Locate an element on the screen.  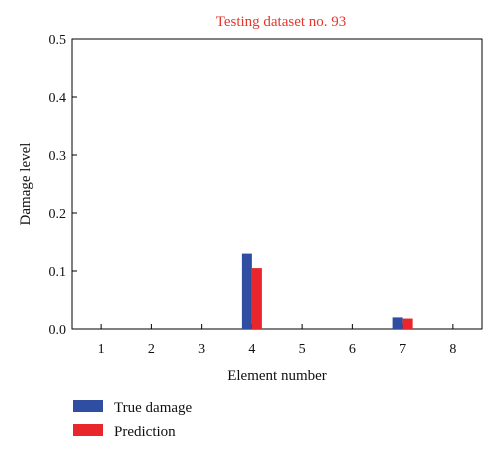
chart-title: Testing dataset no. 93 is located at coordinates (281, 22).